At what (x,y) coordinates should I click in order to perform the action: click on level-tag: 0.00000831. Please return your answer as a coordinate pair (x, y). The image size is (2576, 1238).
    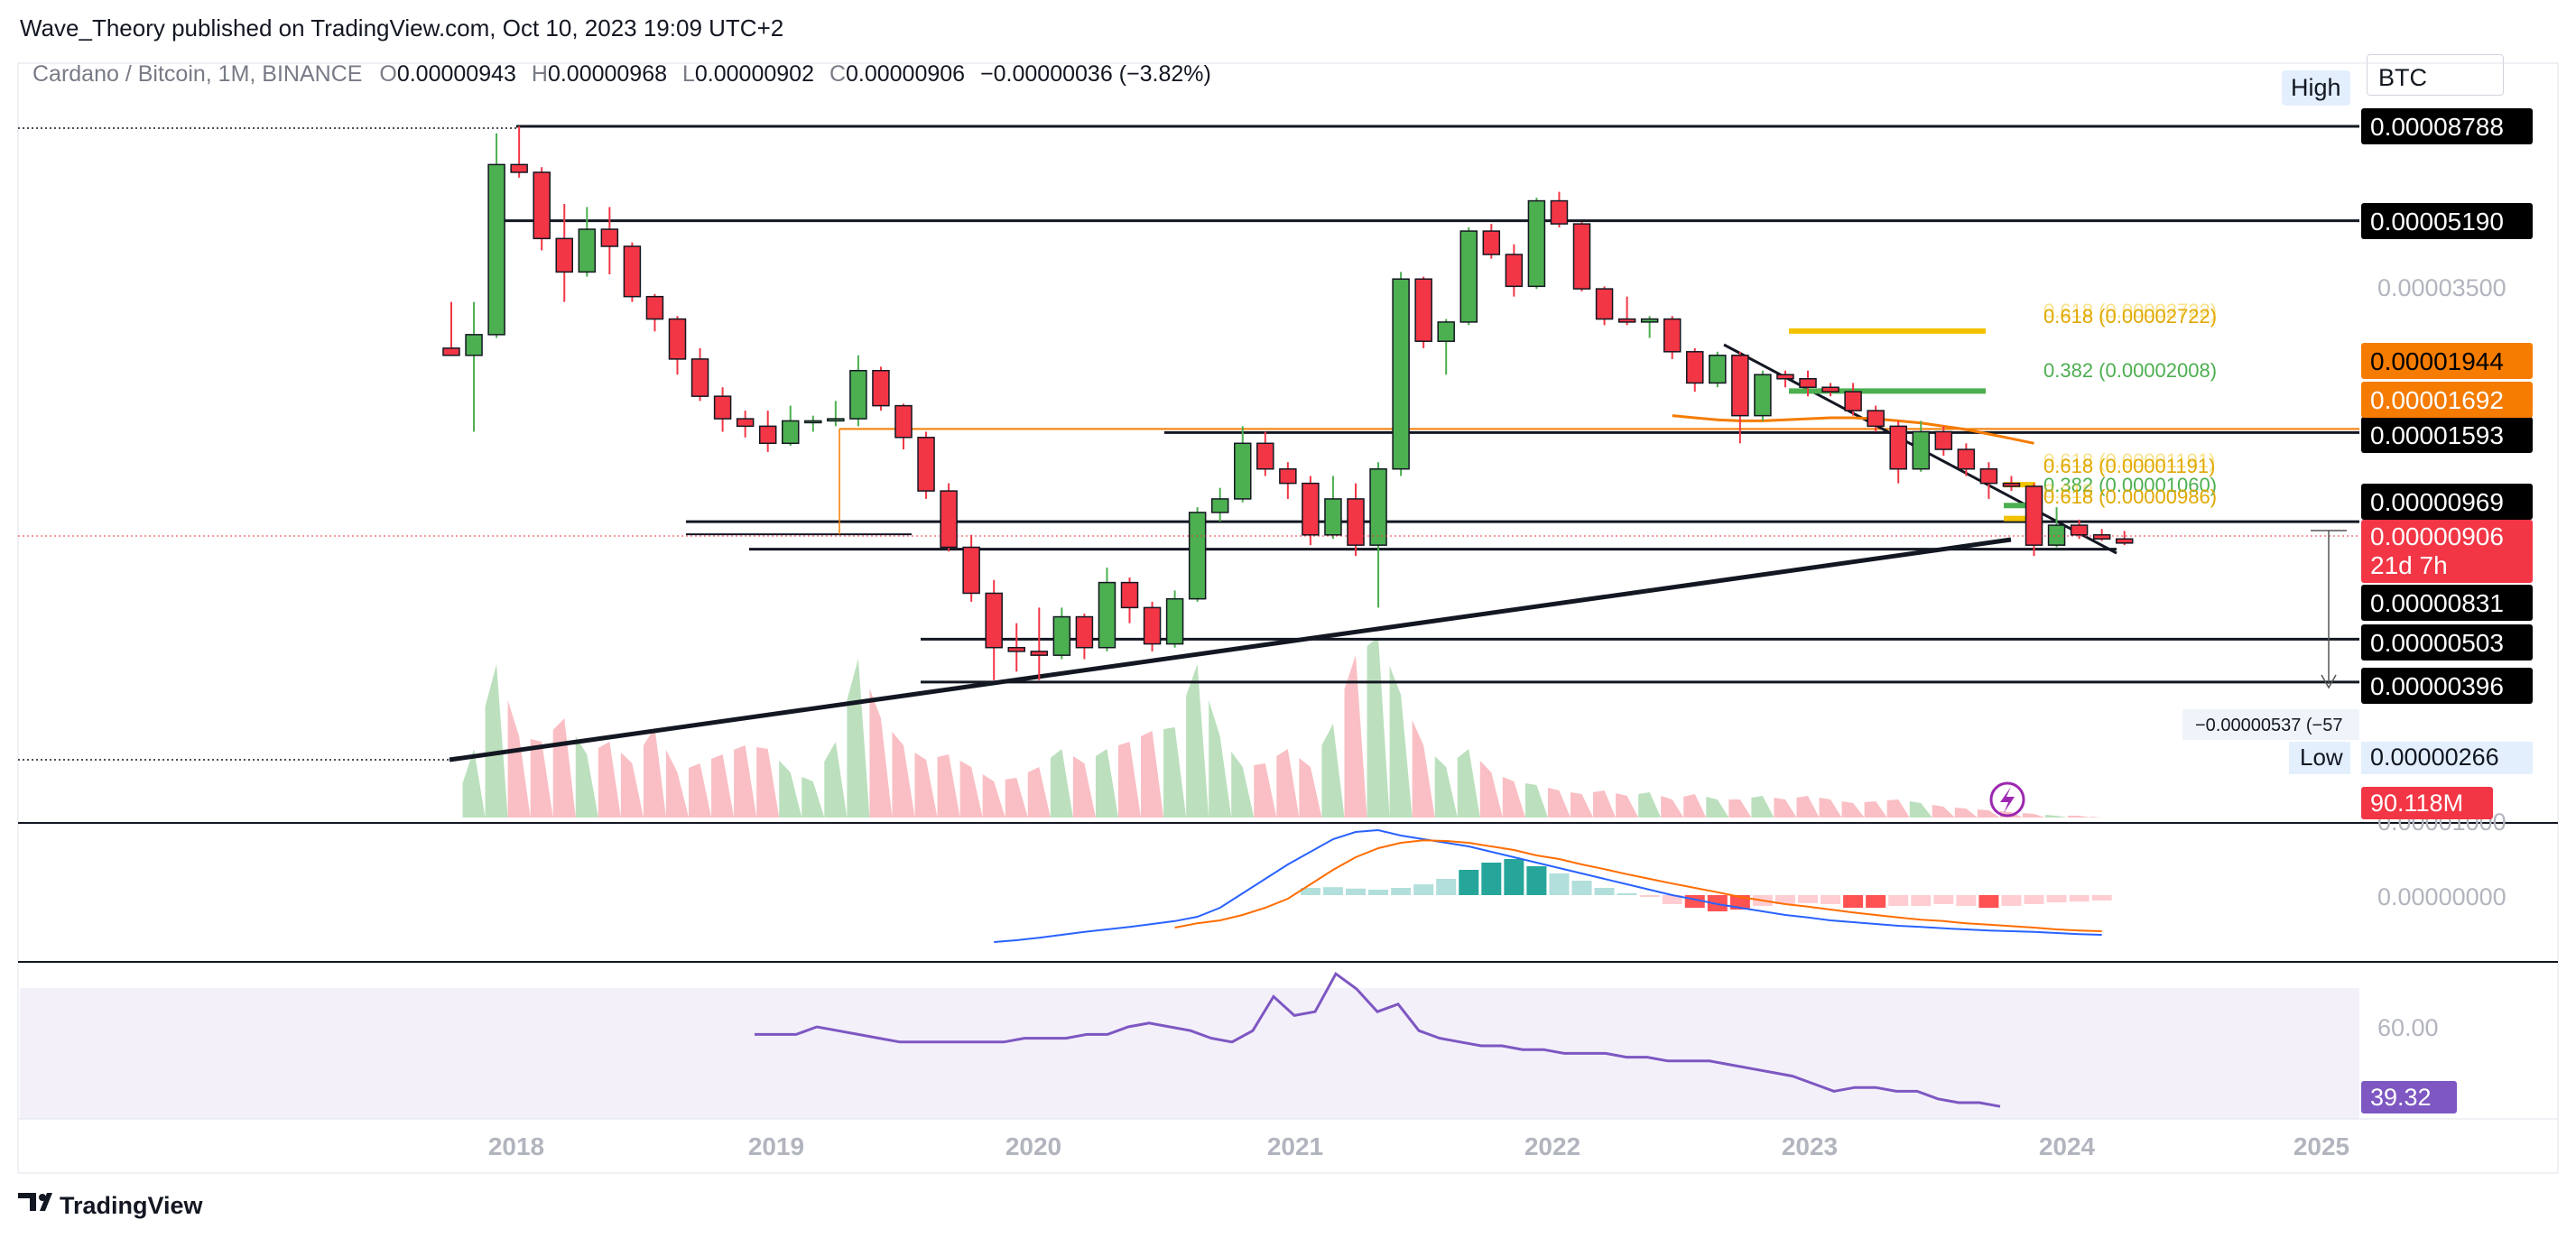
    Looking at the image, I should click on (2437, 603).